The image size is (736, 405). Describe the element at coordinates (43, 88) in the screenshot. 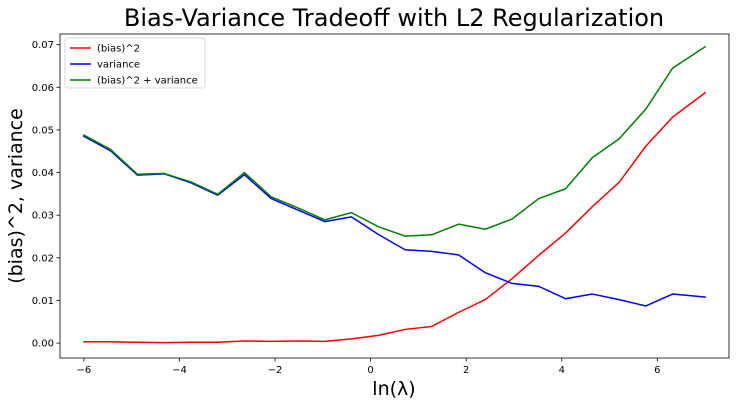

I see `y-tick-label: 0.06` at that location.